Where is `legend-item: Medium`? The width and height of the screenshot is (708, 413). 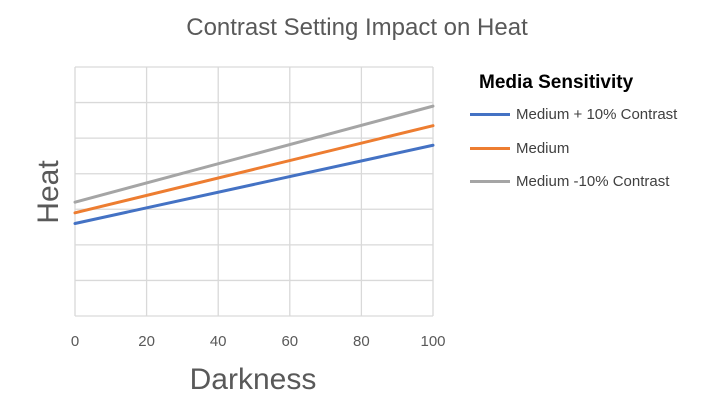 legend-item: Medium is located at coordinates (587, 149).